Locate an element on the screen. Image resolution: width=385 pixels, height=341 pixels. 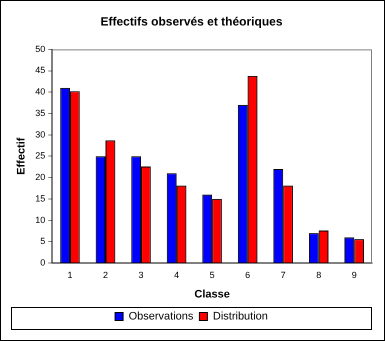
legend-label: Observations is located at coordinates (161, 316).